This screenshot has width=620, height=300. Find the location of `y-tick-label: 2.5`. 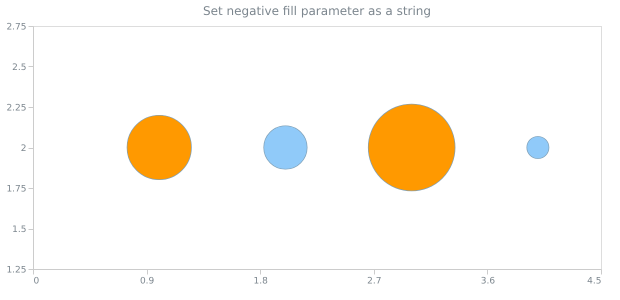

y-tick-label: 2.5 is located at coordinates (19, 68).